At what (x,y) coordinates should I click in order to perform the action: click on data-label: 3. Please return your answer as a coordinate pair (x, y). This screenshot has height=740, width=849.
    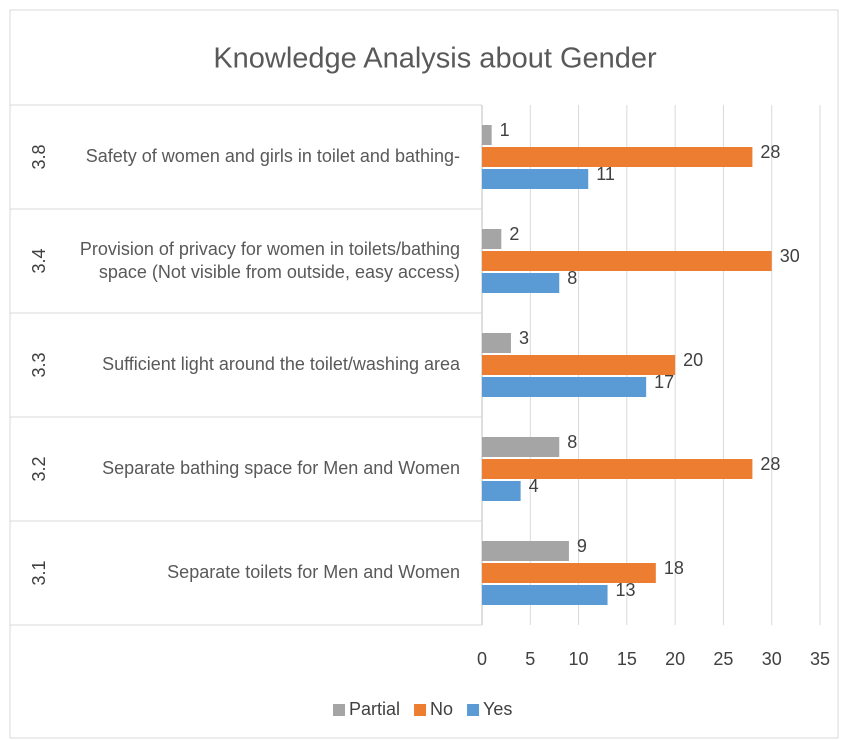
    Looking at the image, I should click on (524, 338).